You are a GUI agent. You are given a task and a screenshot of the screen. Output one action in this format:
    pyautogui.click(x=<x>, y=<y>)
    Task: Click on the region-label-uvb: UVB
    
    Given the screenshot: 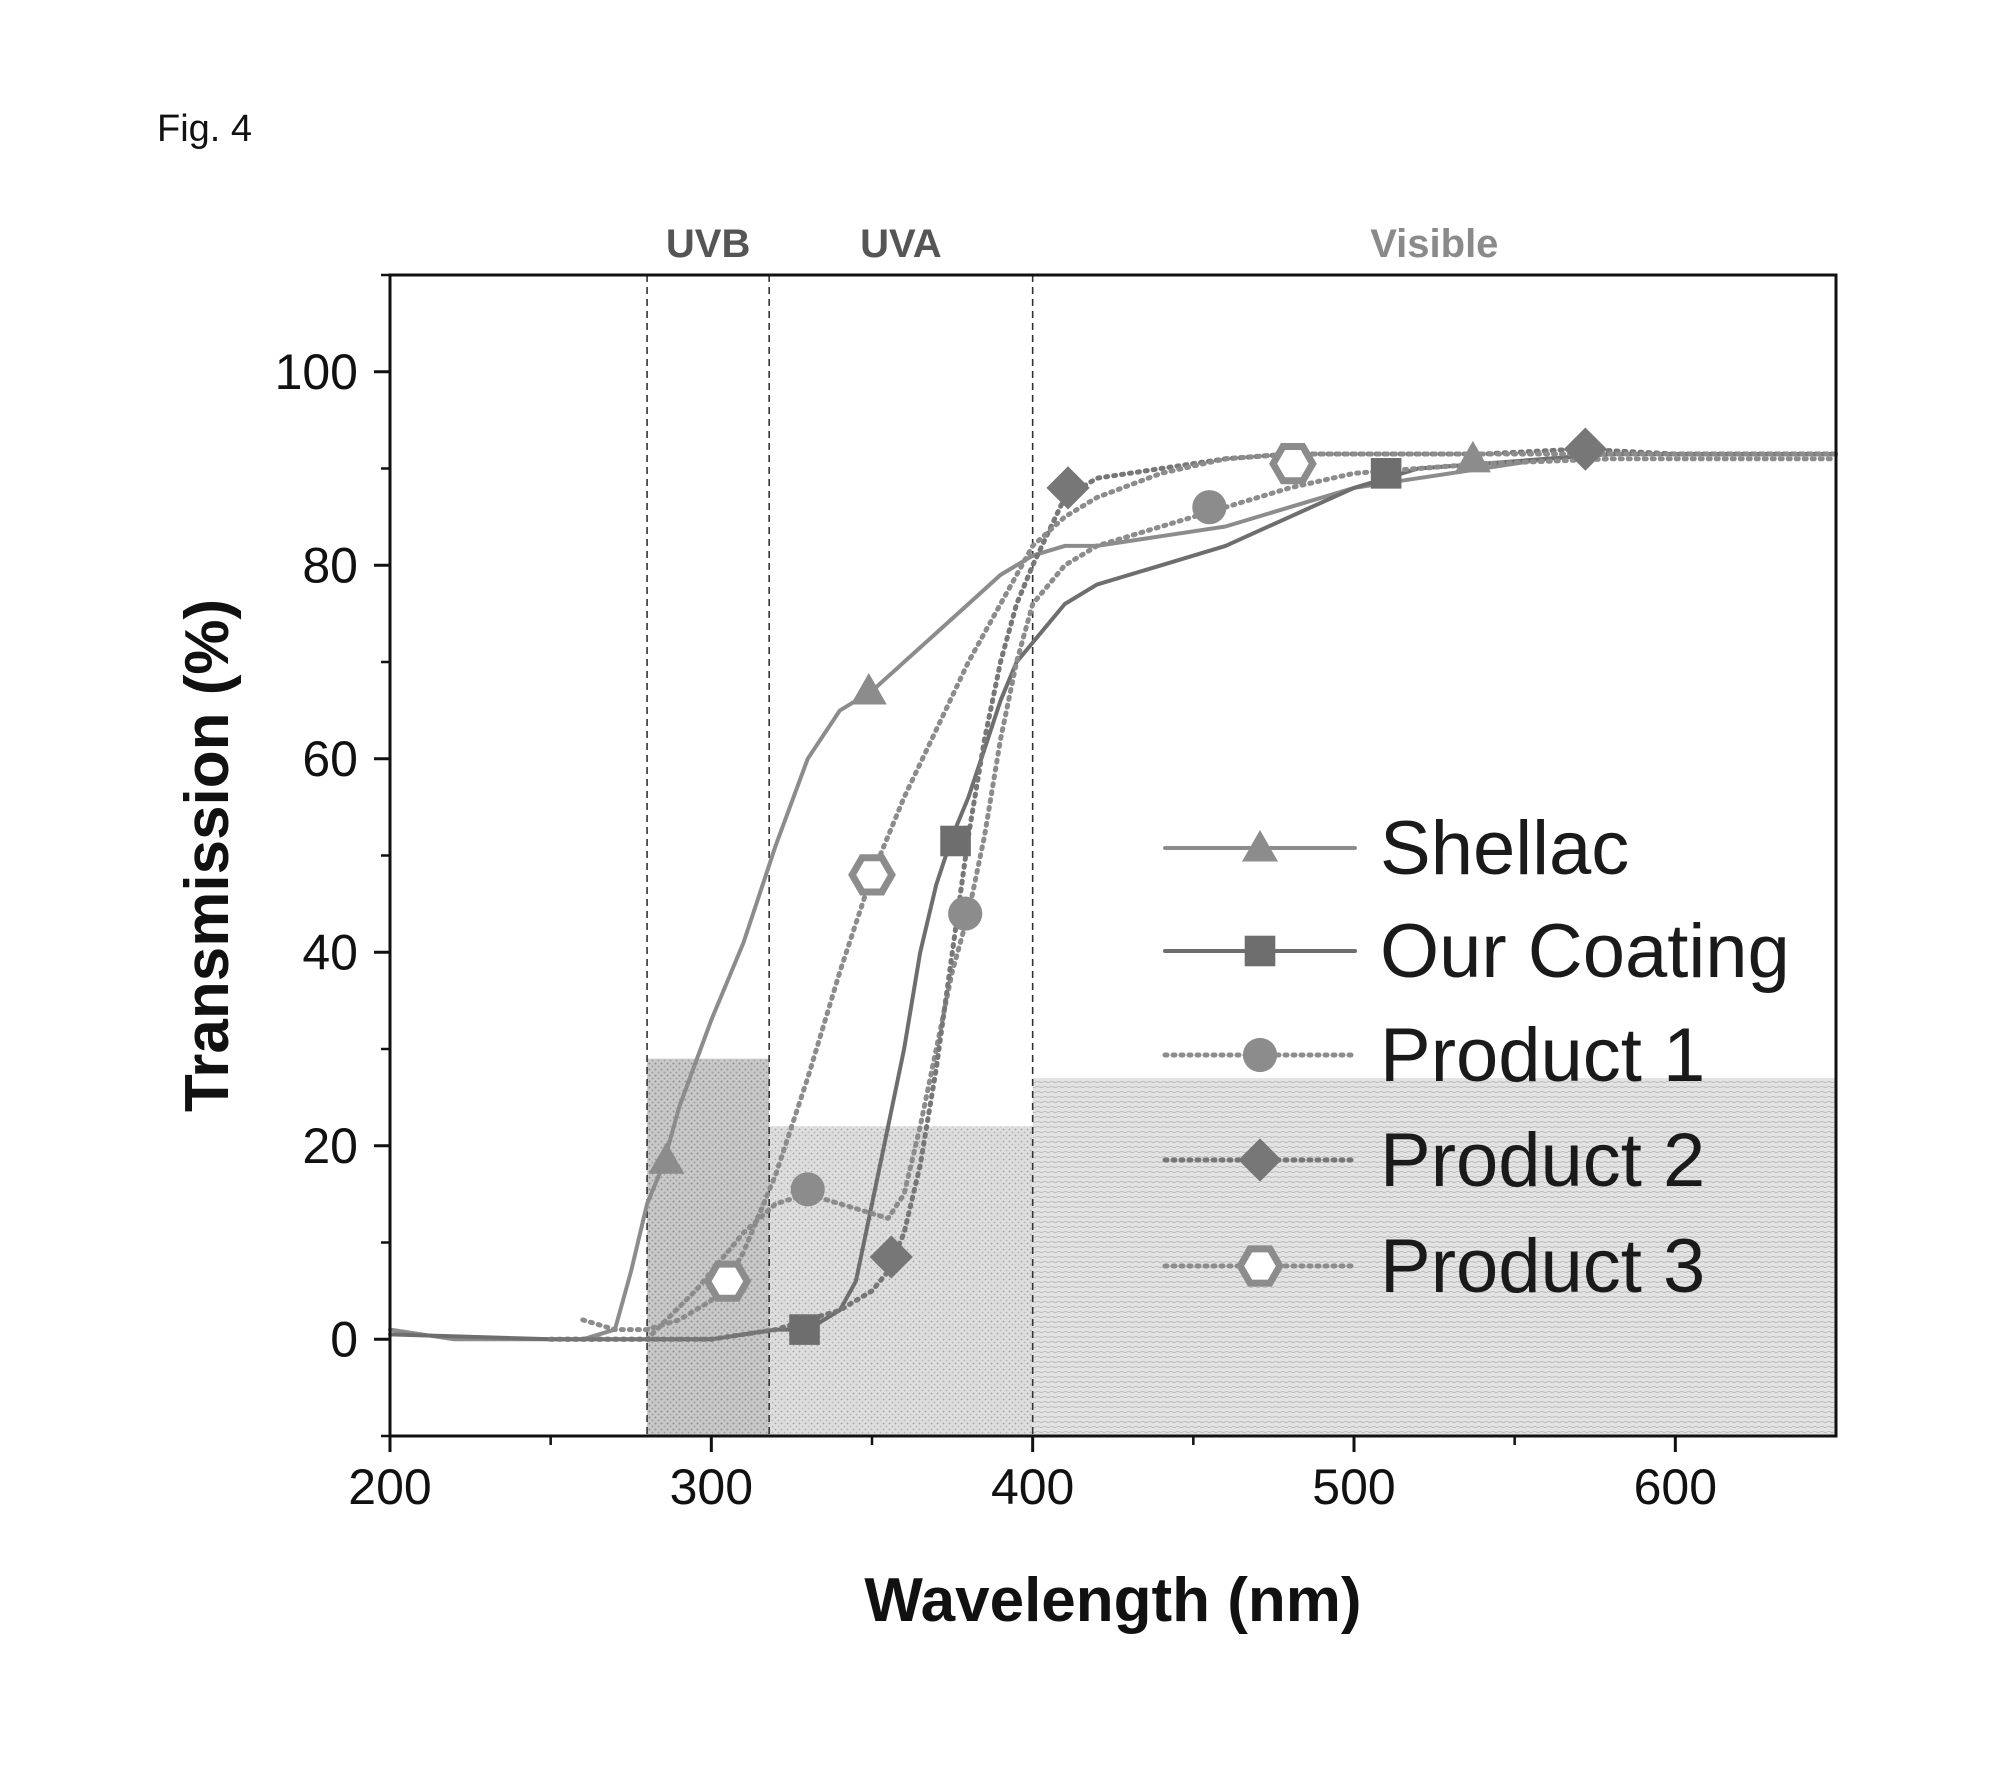 What is the action you would take?
    pyautogui.click(x=708, y=244)
    